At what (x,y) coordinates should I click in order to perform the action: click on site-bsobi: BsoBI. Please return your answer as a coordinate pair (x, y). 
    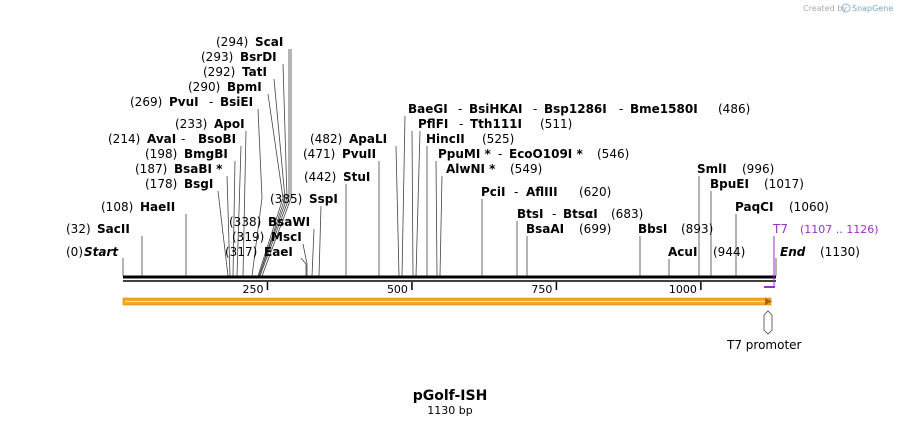
    Looking at the image, I should click on (217, 139).